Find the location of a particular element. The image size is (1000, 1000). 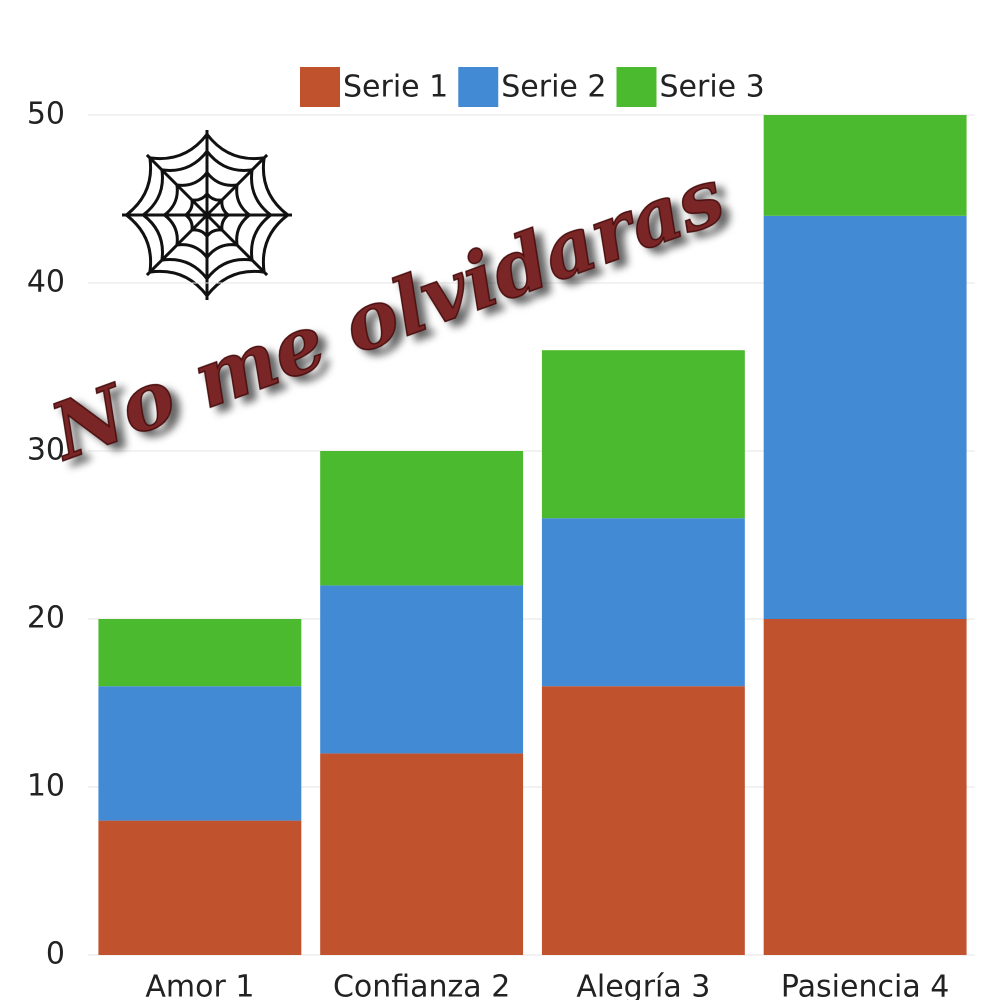

x-tick-label: Alegría 3 is located at coordinates (643, 985).